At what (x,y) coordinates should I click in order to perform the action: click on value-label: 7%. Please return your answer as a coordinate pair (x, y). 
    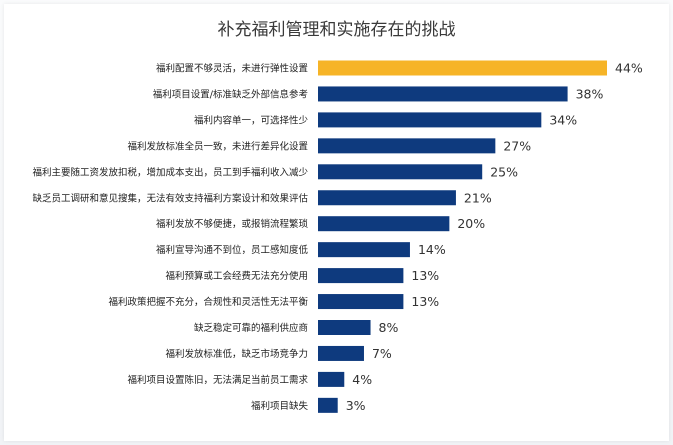
    Looking at the image, I should click on (382, 353).